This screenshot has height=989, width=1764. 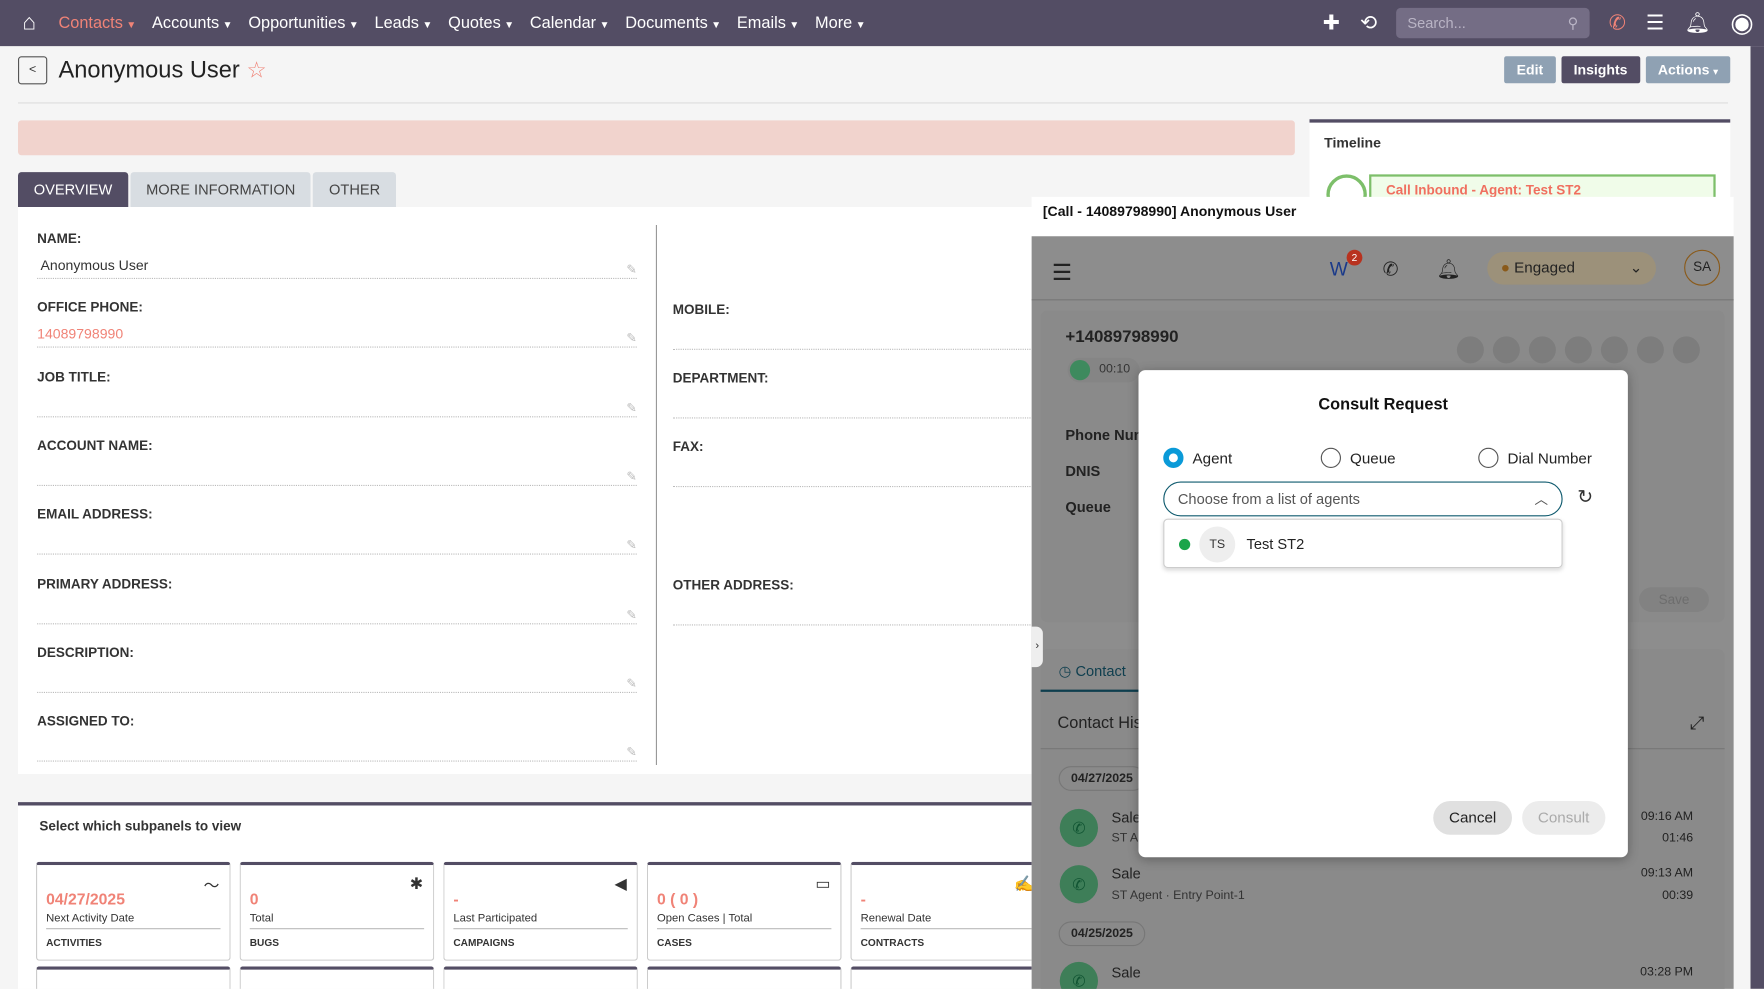 I want to click on collapse-handle: ›, so click(x=1037, y=647).